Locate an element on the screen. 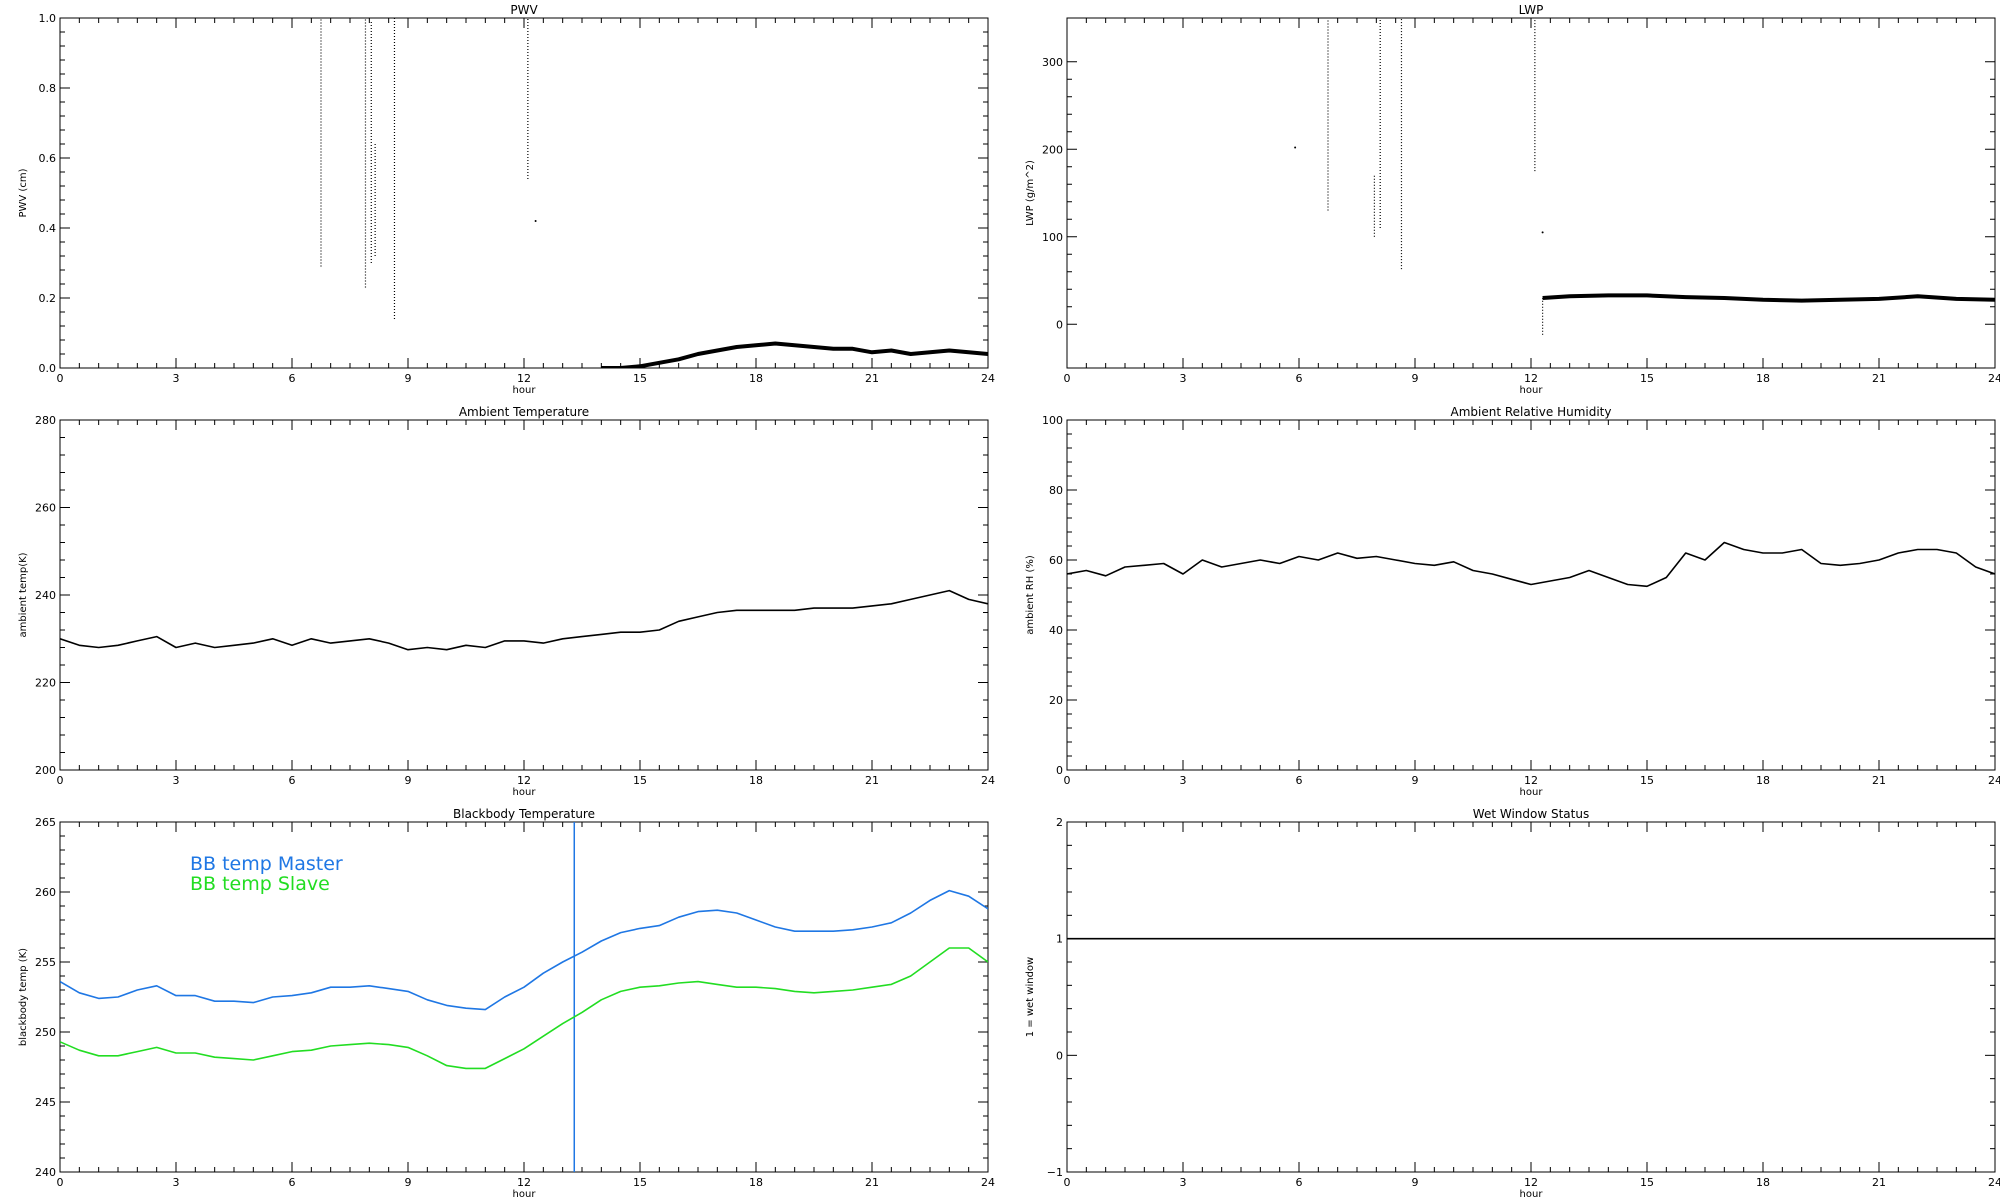  y-tick-label: 1 is located at coordinates (1059, 939).